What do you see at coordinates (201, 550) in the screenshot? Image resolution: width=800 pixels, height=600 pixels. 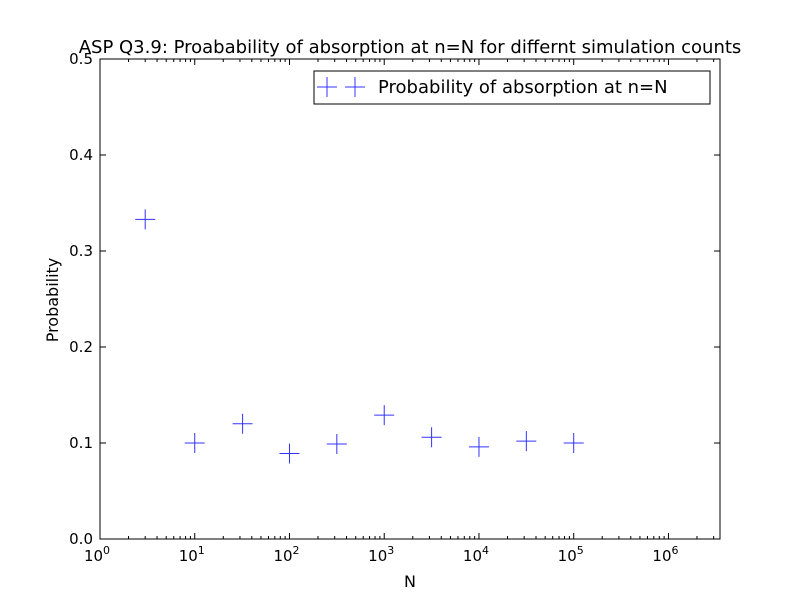 I see `x-tick-exponent: 1` at bounding box center [201, 550].